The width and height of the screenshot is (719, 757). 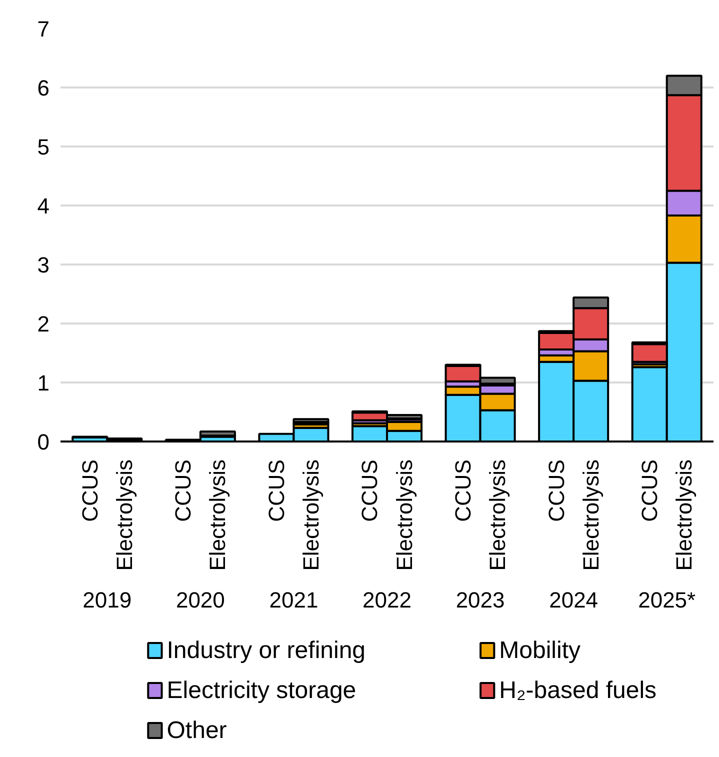 I want to click on legend-label: Industry or refining, so click(x=266, y=650).